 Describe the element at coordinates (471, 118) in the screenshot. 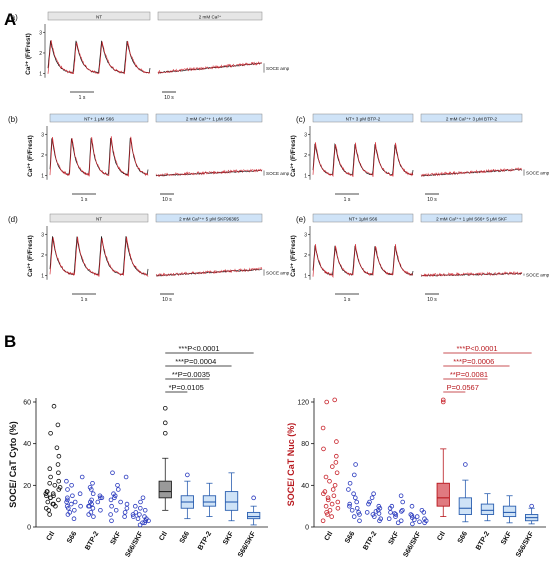

I see `condition-box-right` at that location.